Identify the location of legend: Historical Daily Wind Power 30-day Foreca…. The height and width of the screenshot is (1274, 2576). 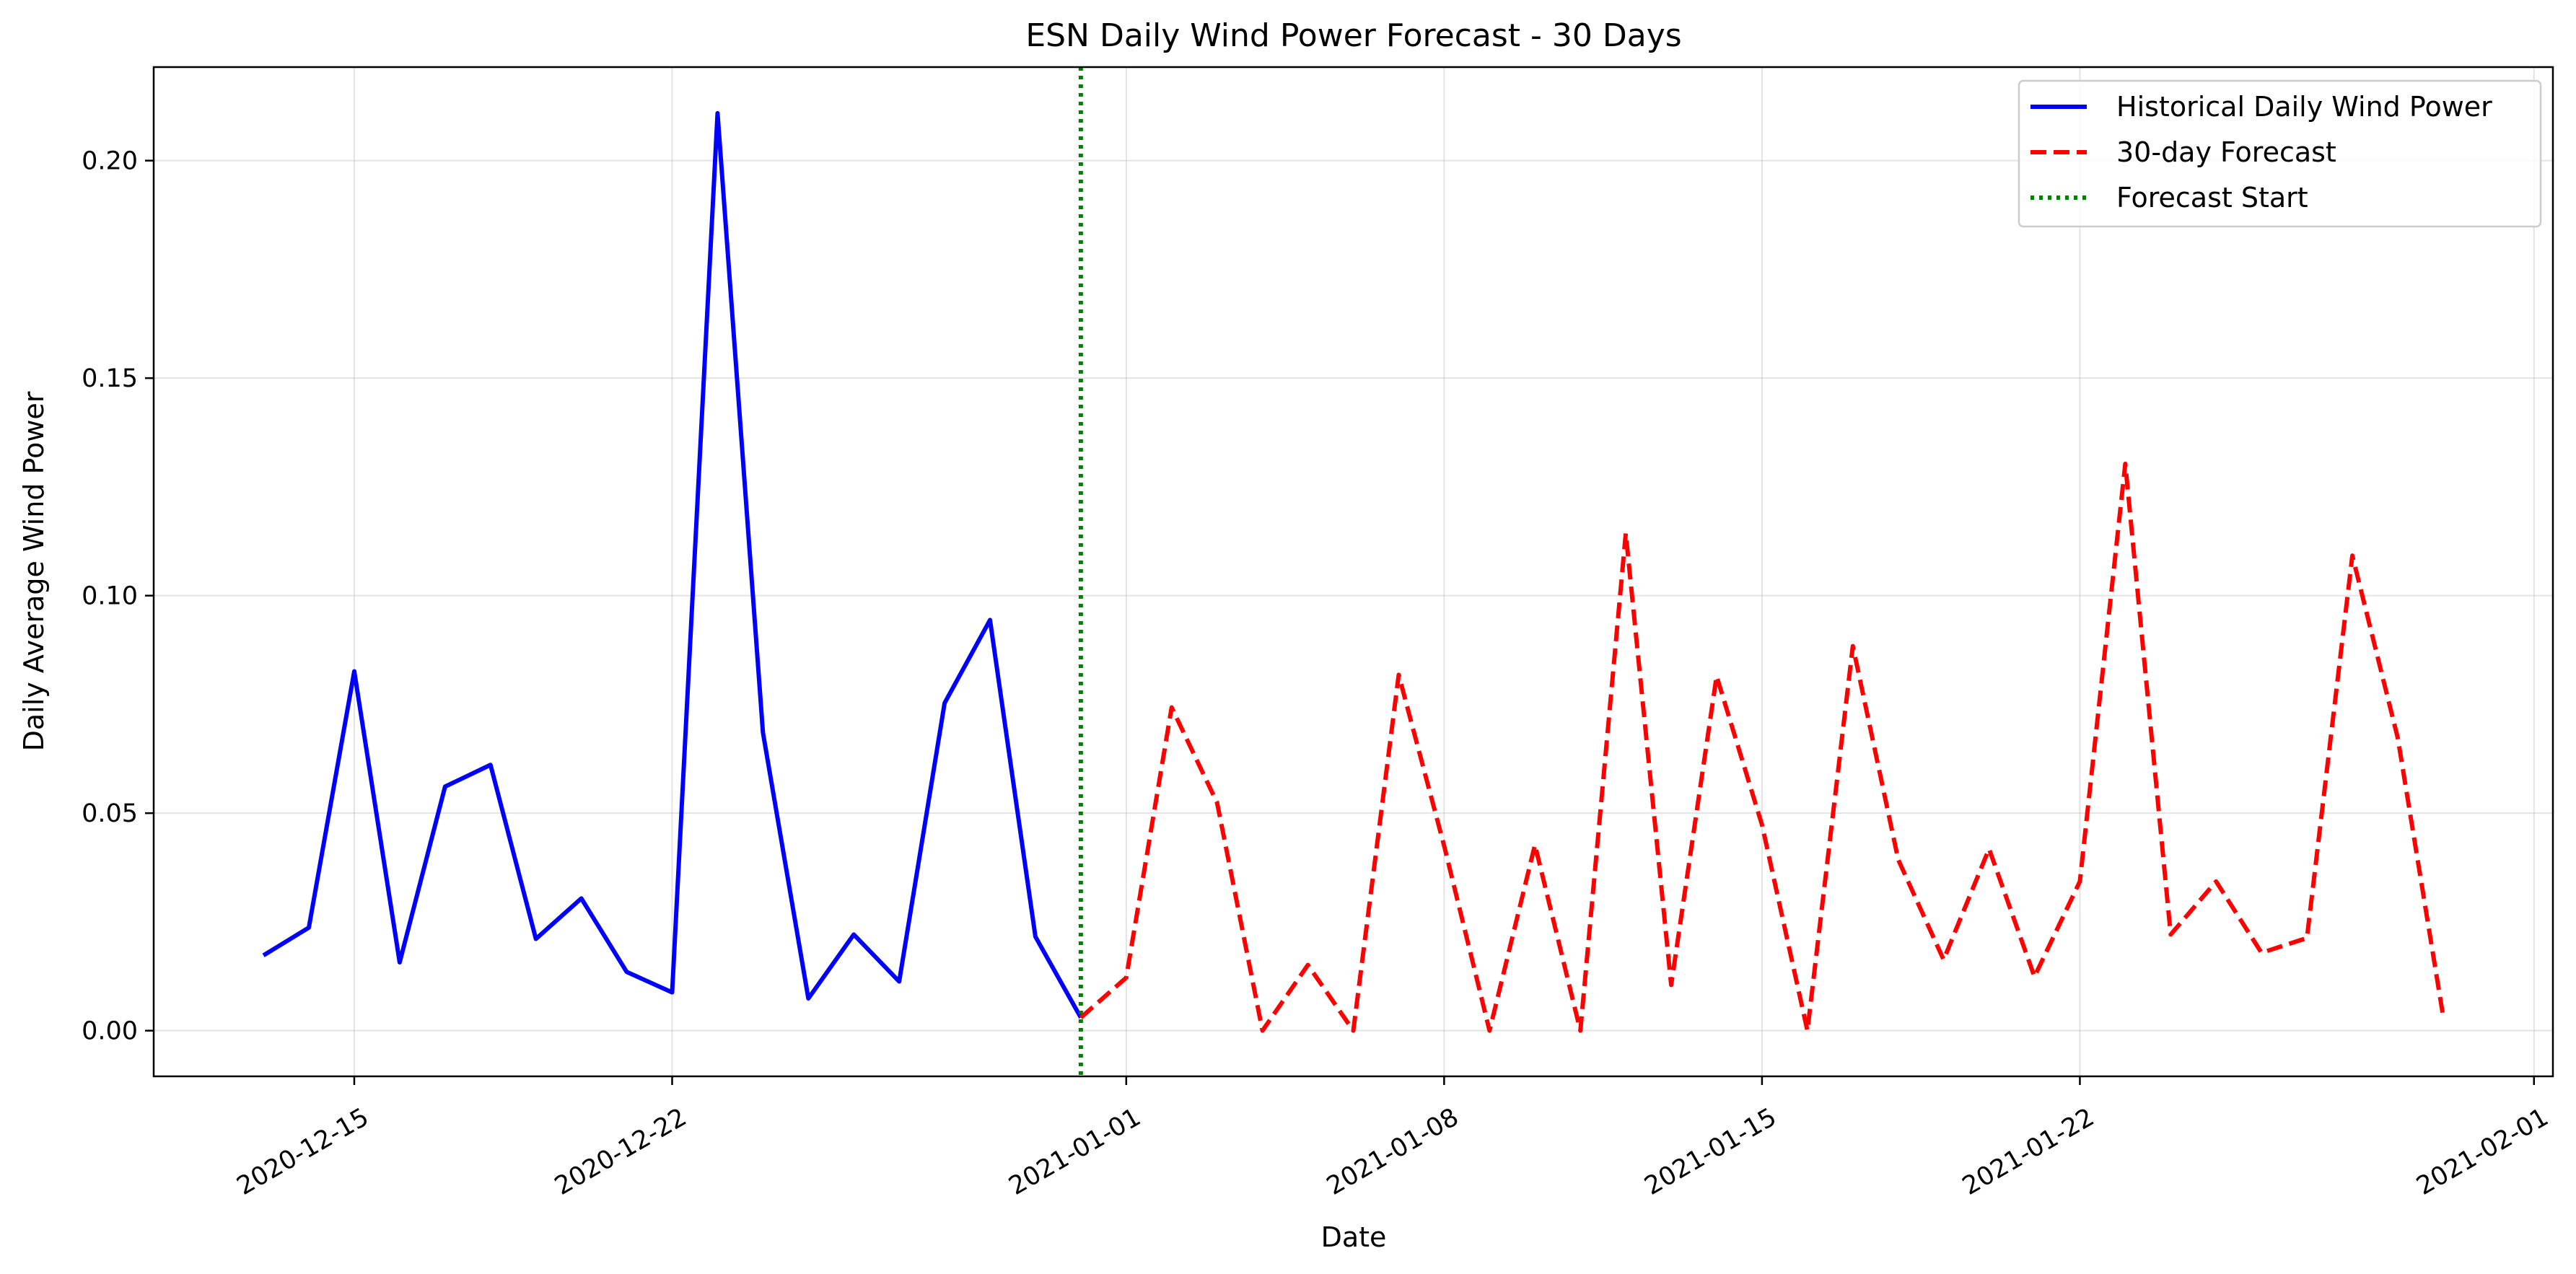
(2280, 153).